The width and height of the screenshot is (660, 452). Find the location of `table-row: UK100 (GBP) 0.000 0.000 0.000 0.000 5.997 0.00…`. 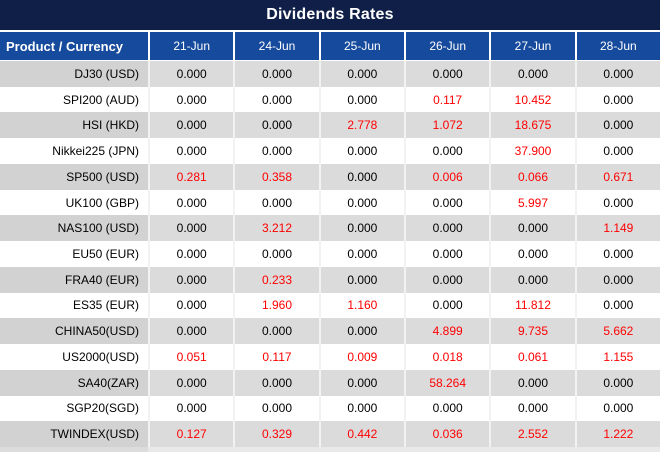

table-row: UK100 (GBP) 0.000 0.000 0.000 0.000 5.997 0.00… is located at coordinates (330, 202).